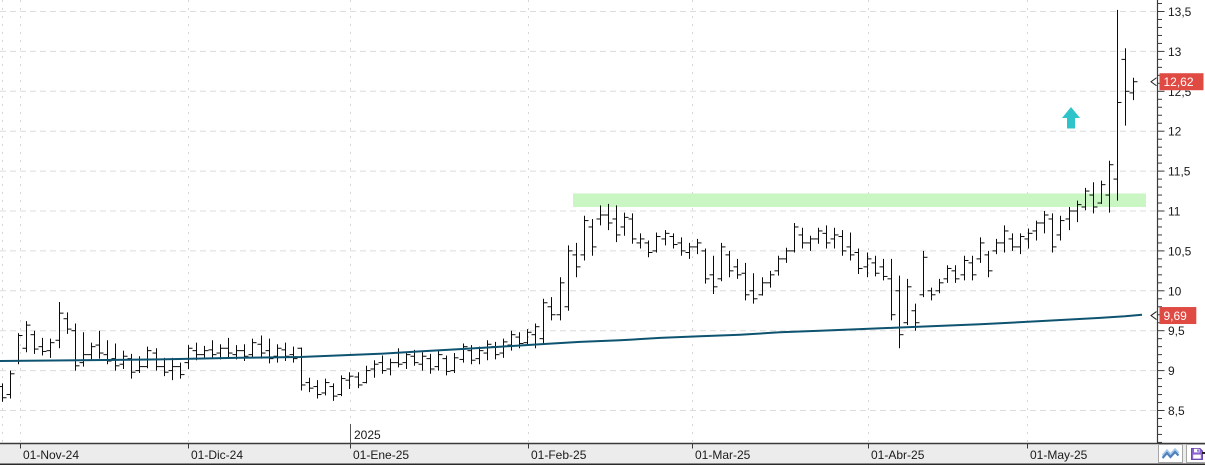 The image size is (1205, 465). What do you see at coordinates (217, 455) in the screenshot?
I see `date-tick-label: 01-Dic-24` at bounding box center [217, 455].